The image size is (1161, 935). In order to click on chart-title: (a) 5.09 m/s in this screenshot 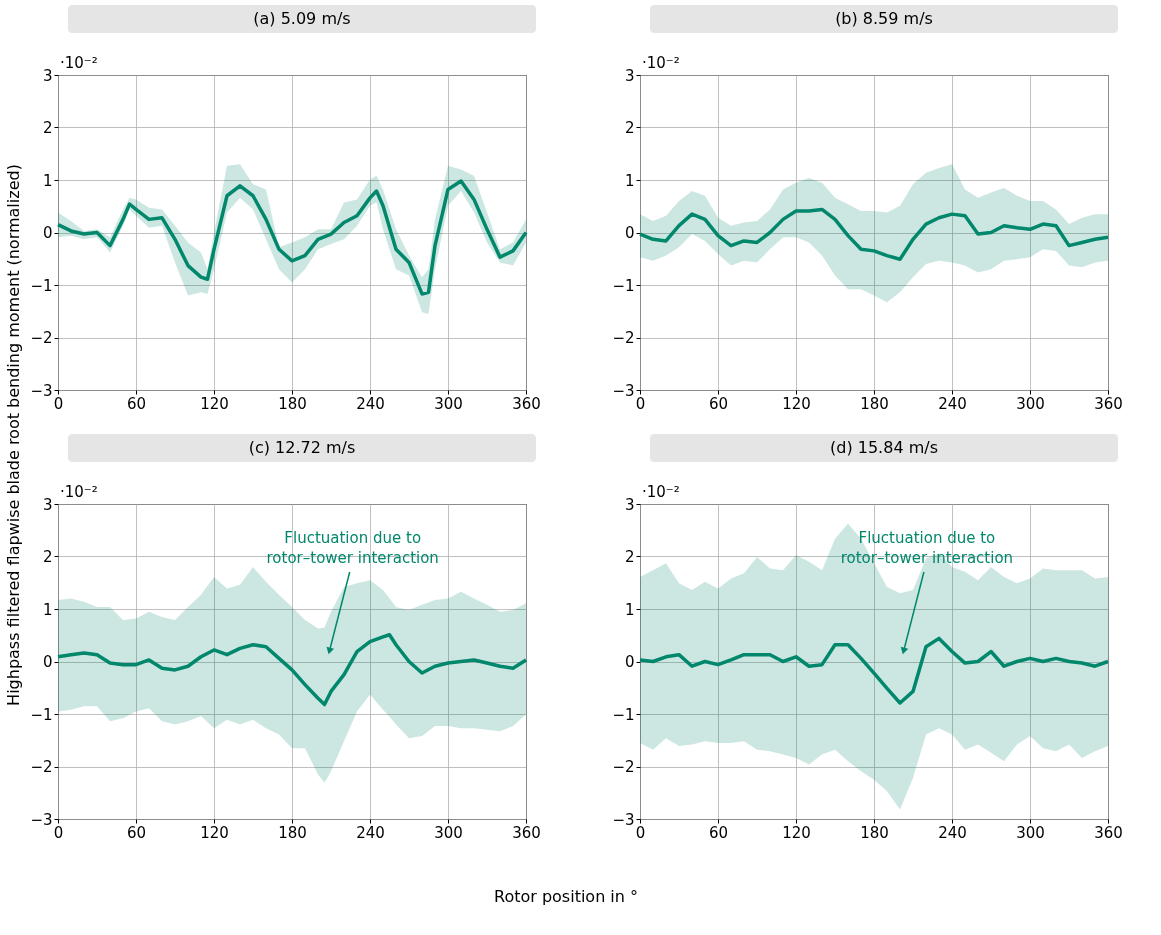, I will do `click(302, 18)`.